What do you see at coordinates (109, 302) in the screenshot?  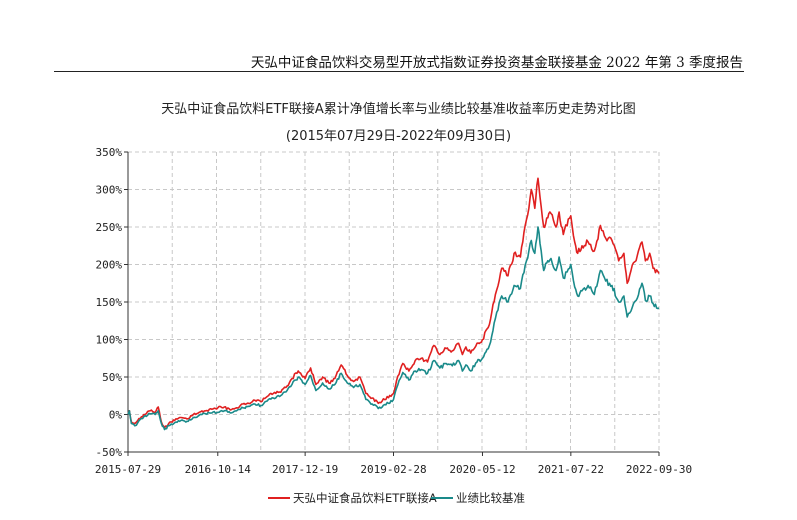 I see `y-tick-label: 150%` at bounding box center [109, 302].